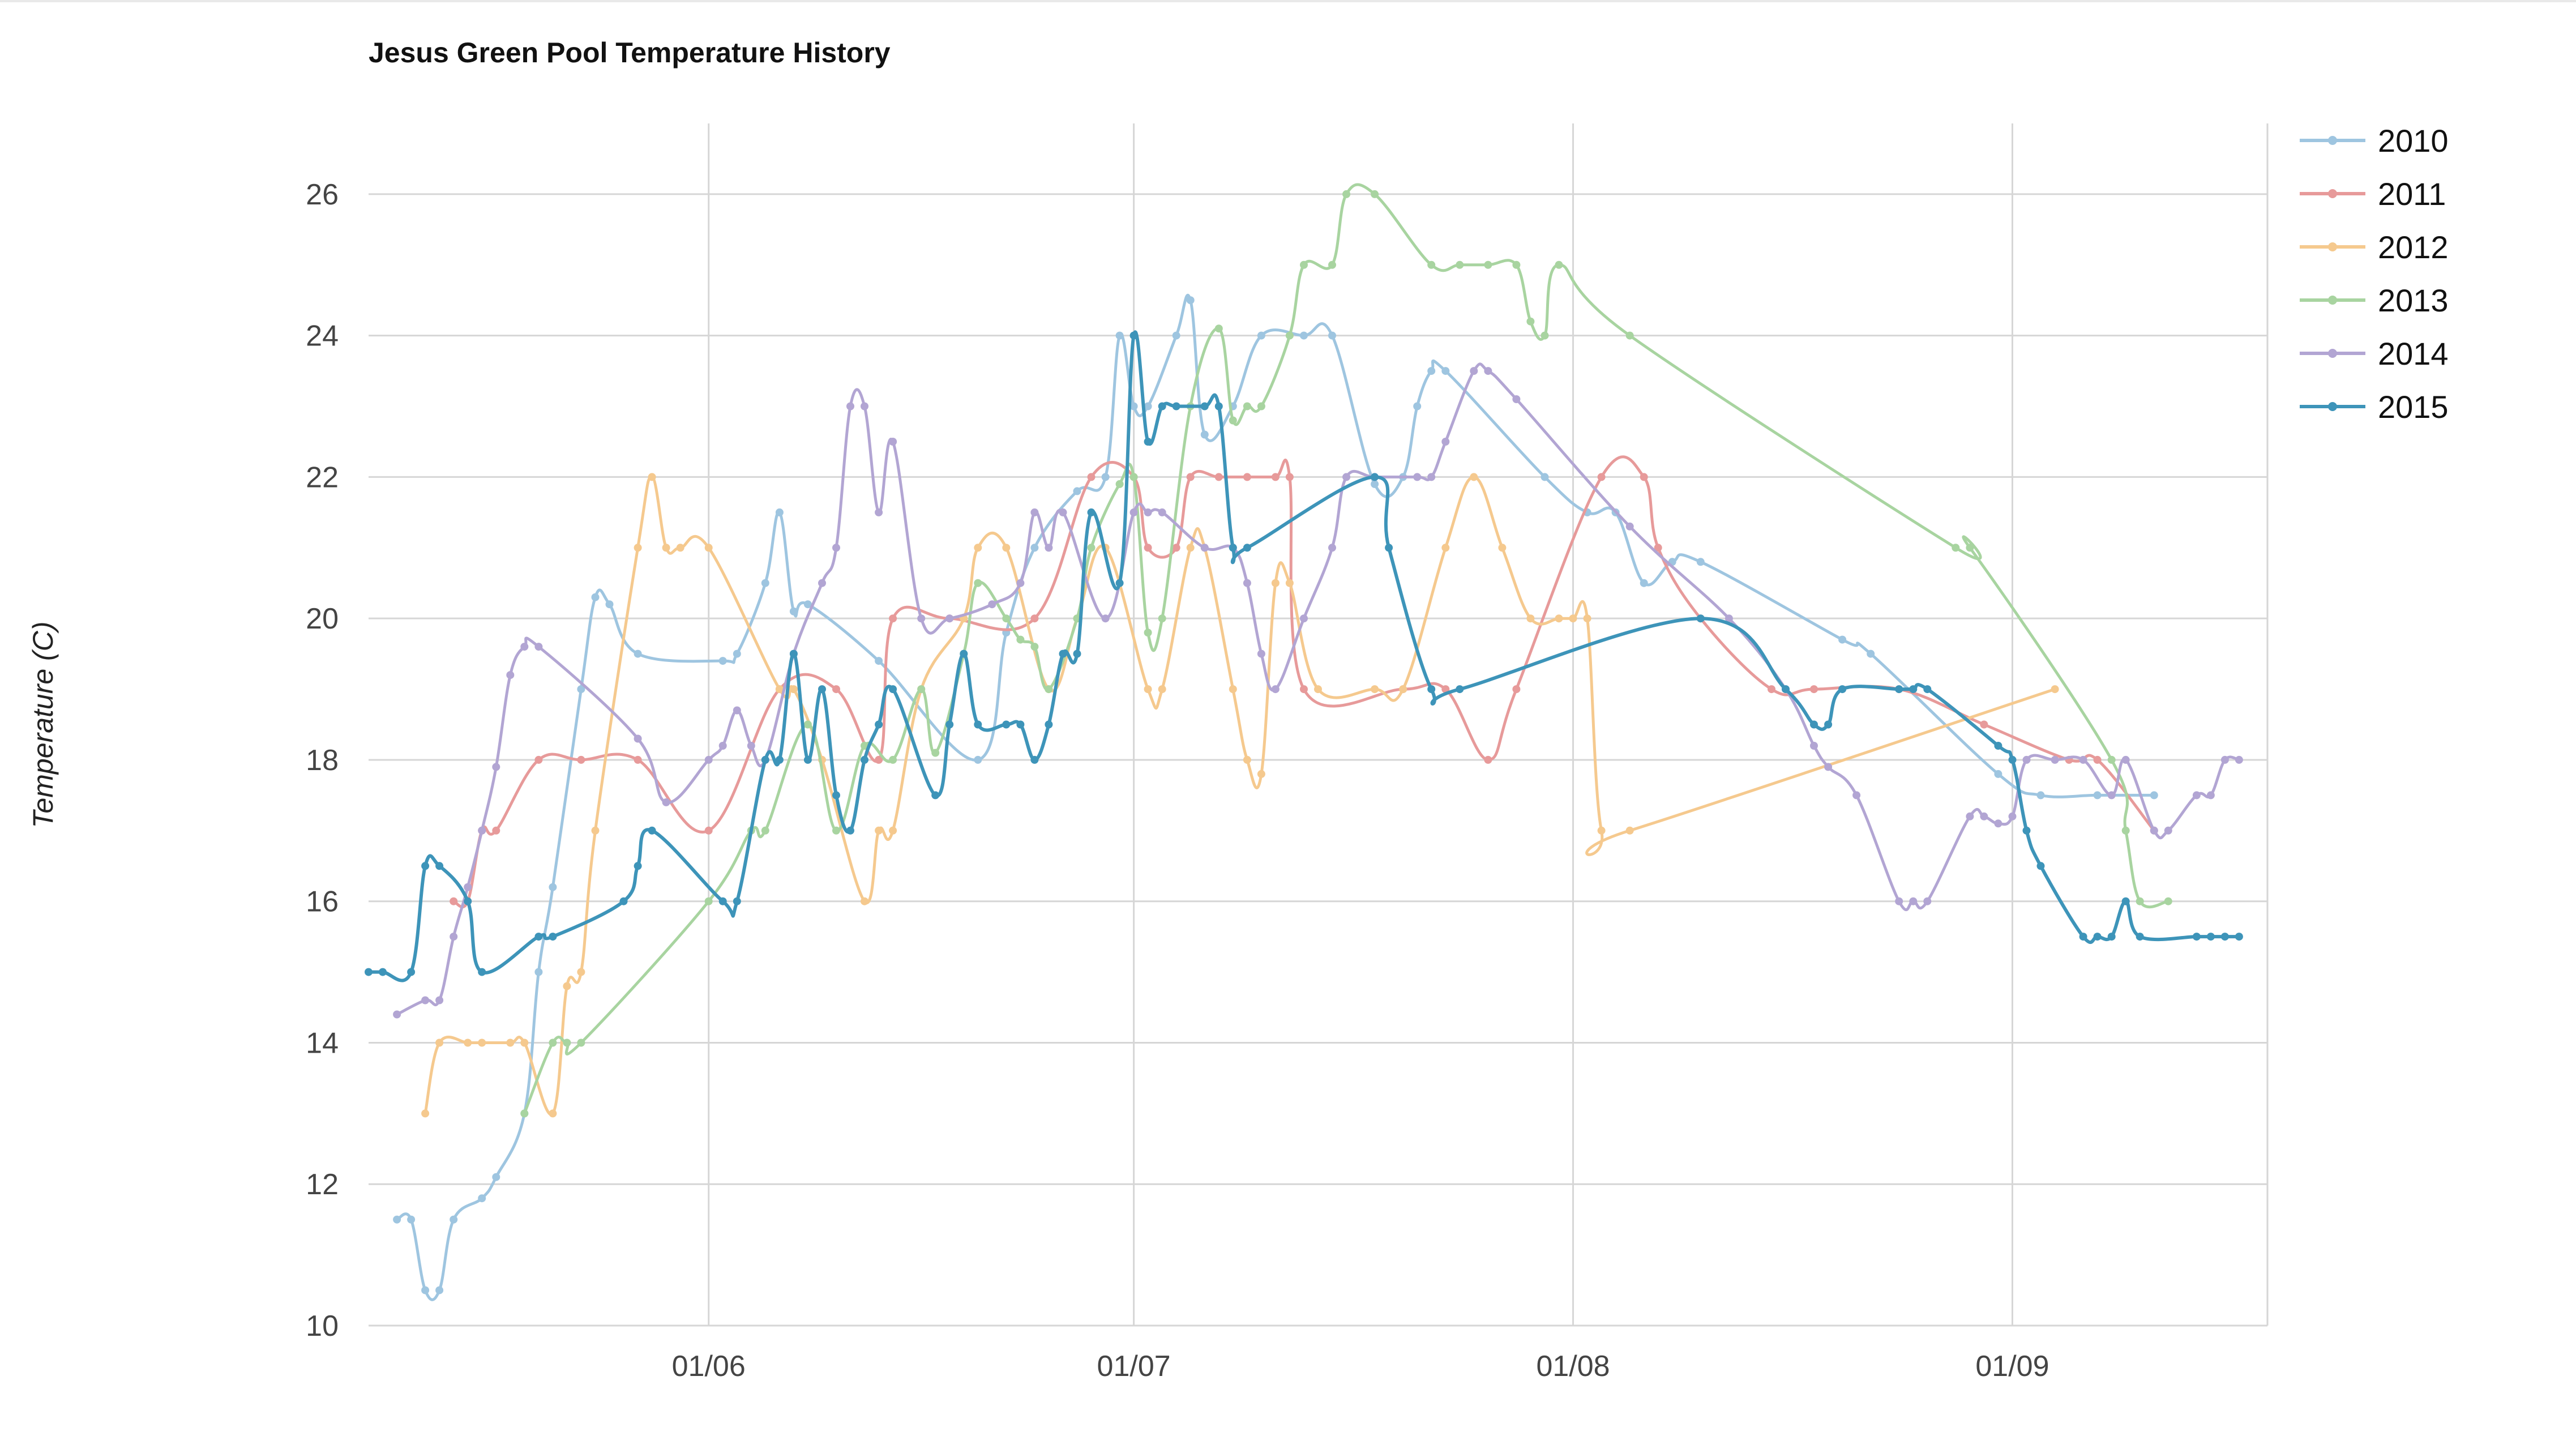 The width and height of the screenshot is (2576, 1436). What do you see at coordinates (2374, 141) in the screenshot?
I see `legend-item-2010: 2010` at bounding box center [2374, 141].